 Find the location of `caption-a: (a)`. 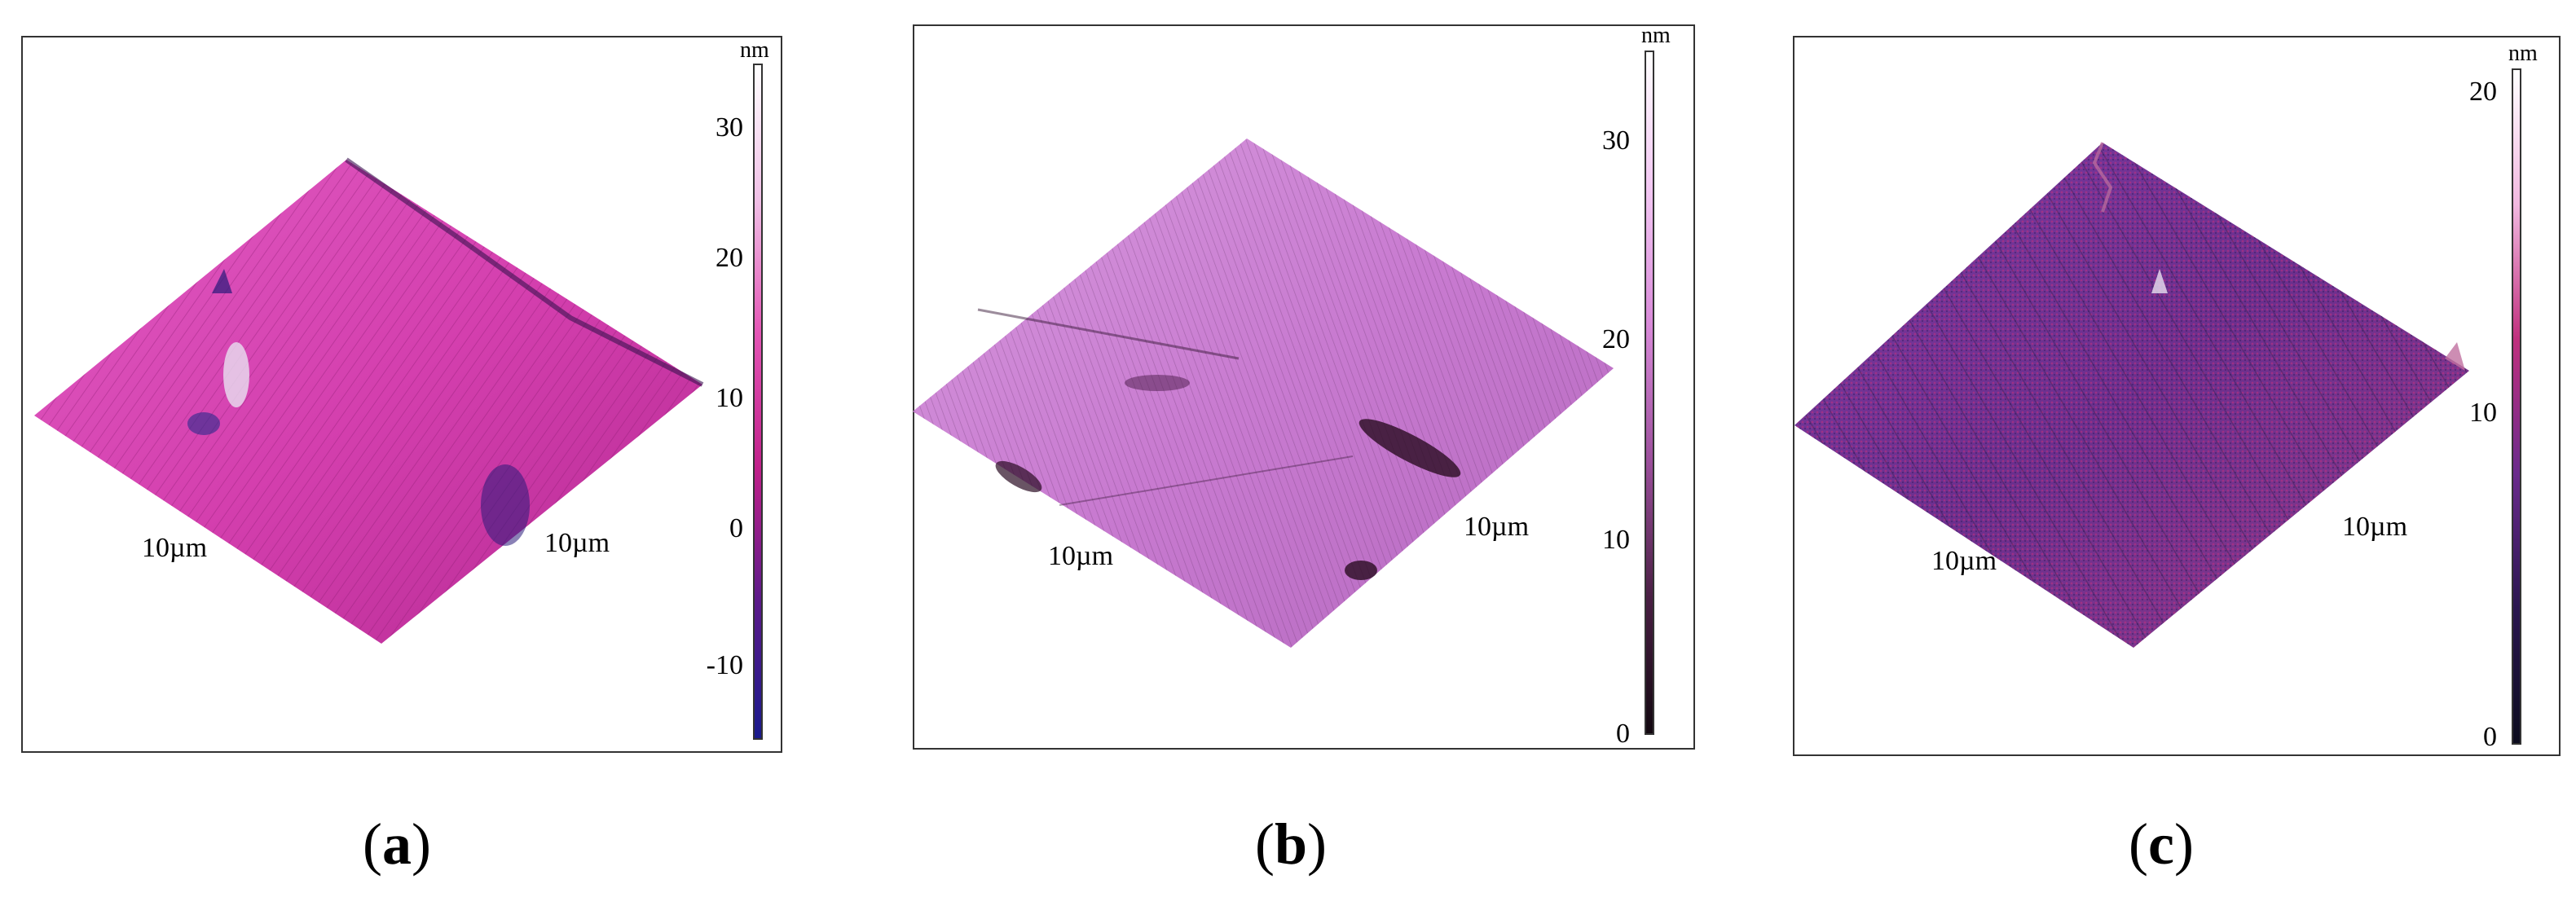

caption-a: (a) is located at coordinates (397, 844).